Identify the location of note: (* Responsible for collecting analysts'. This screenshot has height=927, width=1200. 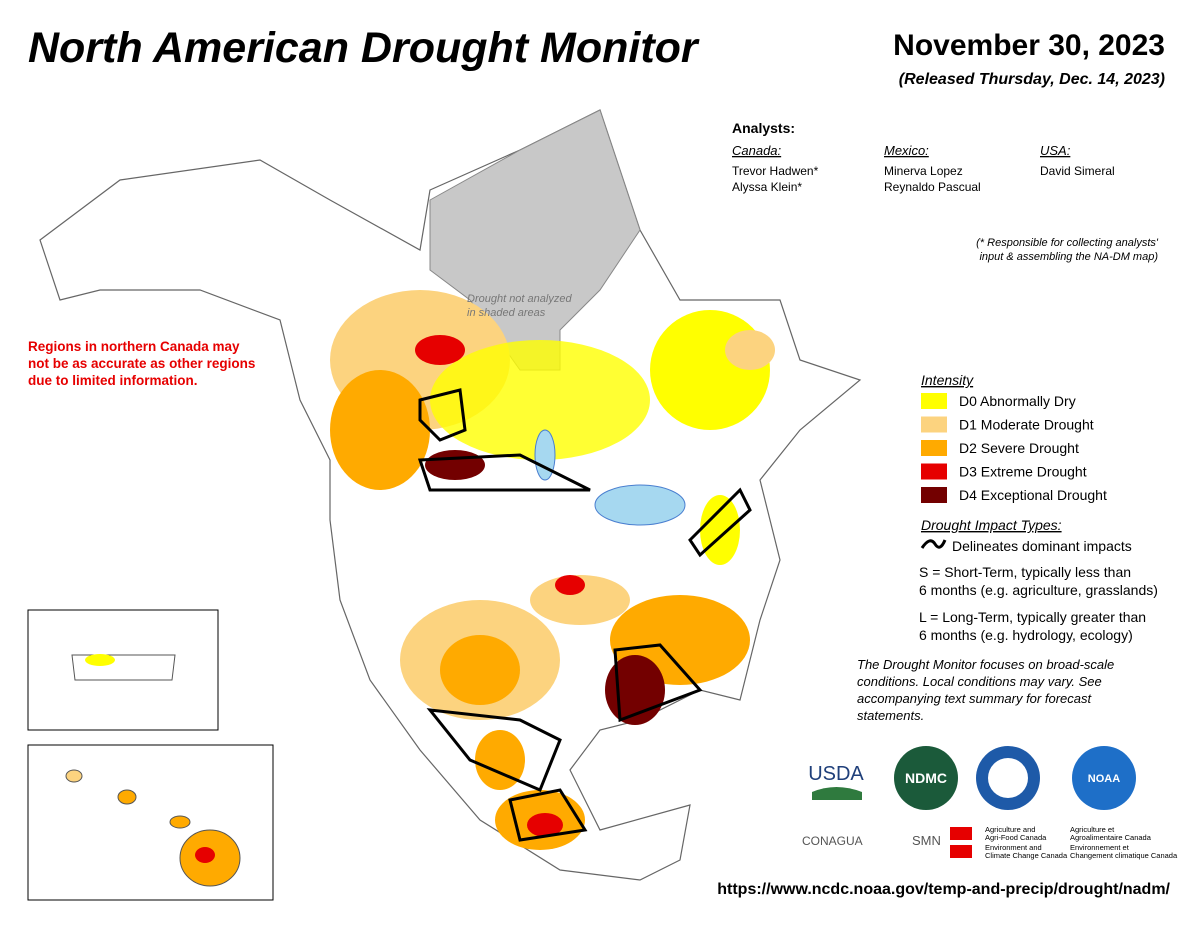
(1067, 243).